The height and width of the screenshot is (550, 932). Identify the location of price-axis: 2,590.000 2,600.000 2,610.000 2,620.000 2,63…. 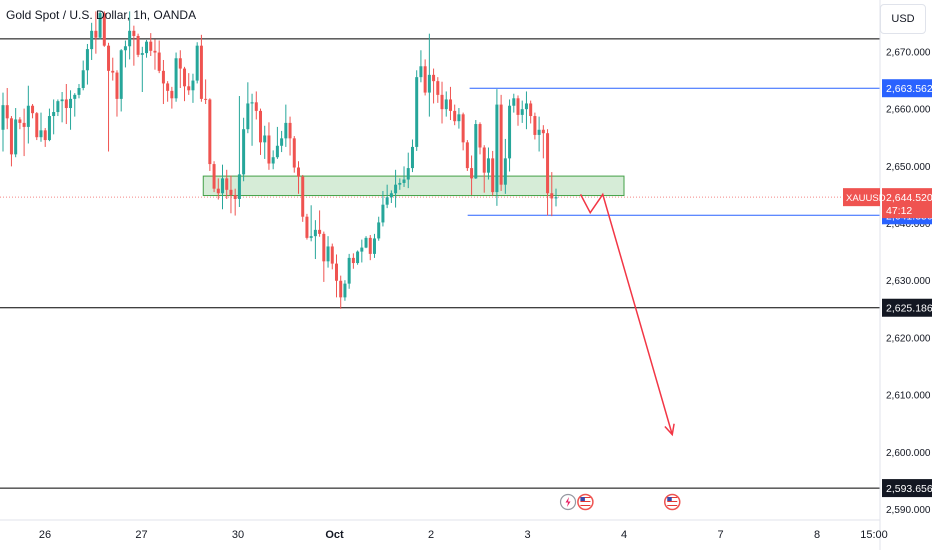
(908, 281).